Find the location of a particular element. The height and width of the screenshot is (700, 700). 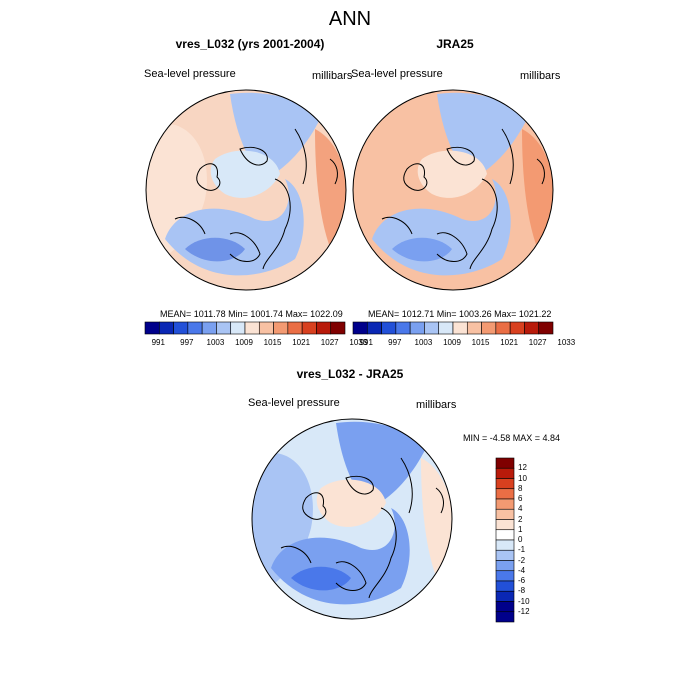

panel-1-colorbar-labels: 991 997 1003 1009 1015 1021 1027 1033 is located at coordinates (256, 344).